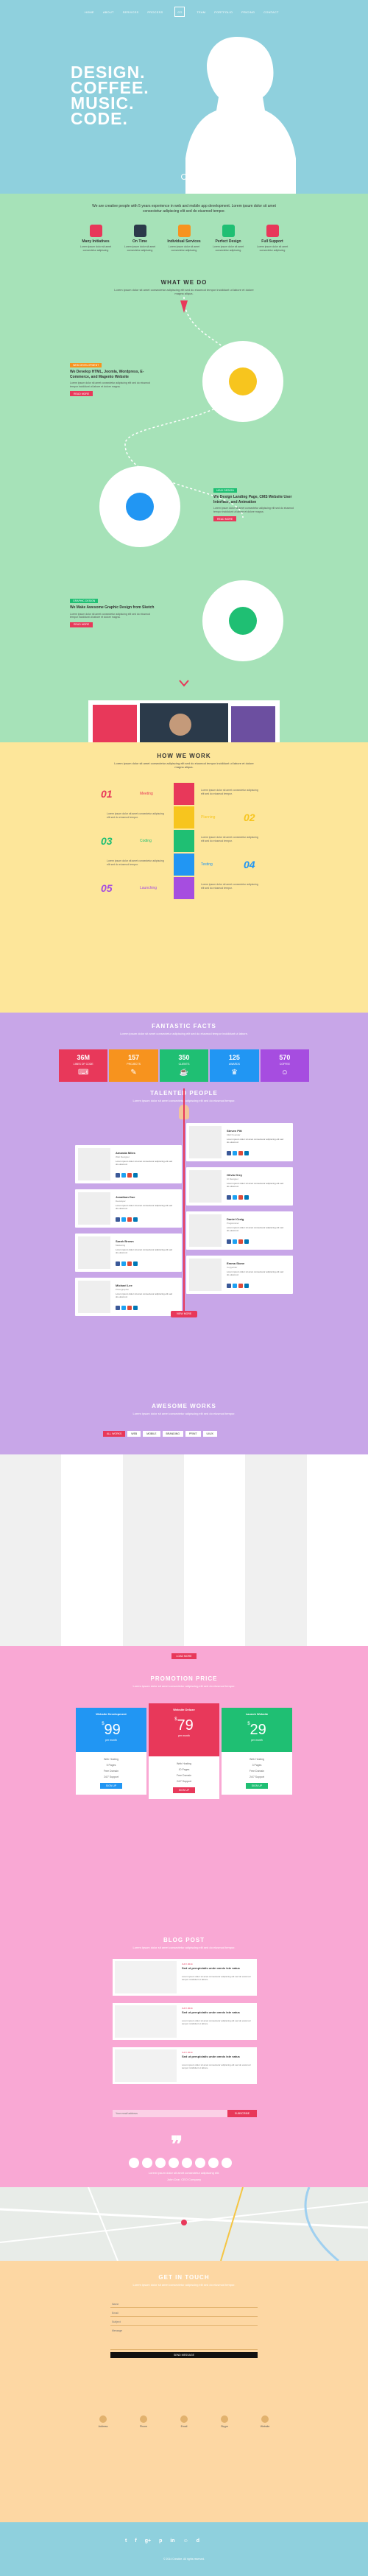 This screenshot has width=368, height=2576. Describe the element at coordinates (172, 2541) in the screenshot. I see `linkedin-icon: in` at that location.